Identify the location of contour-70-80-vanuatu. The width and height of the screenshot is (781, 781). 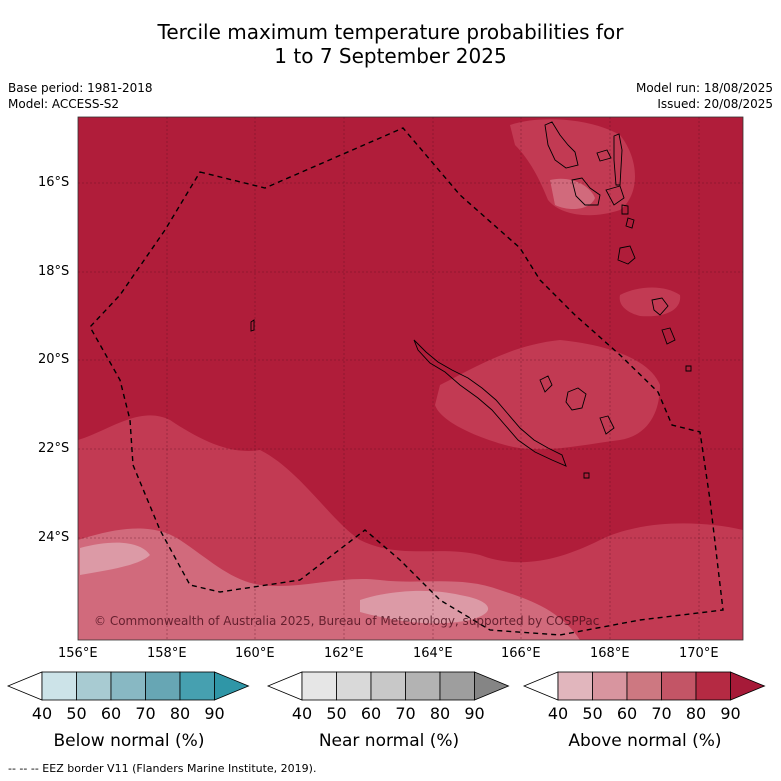
(595, 218).